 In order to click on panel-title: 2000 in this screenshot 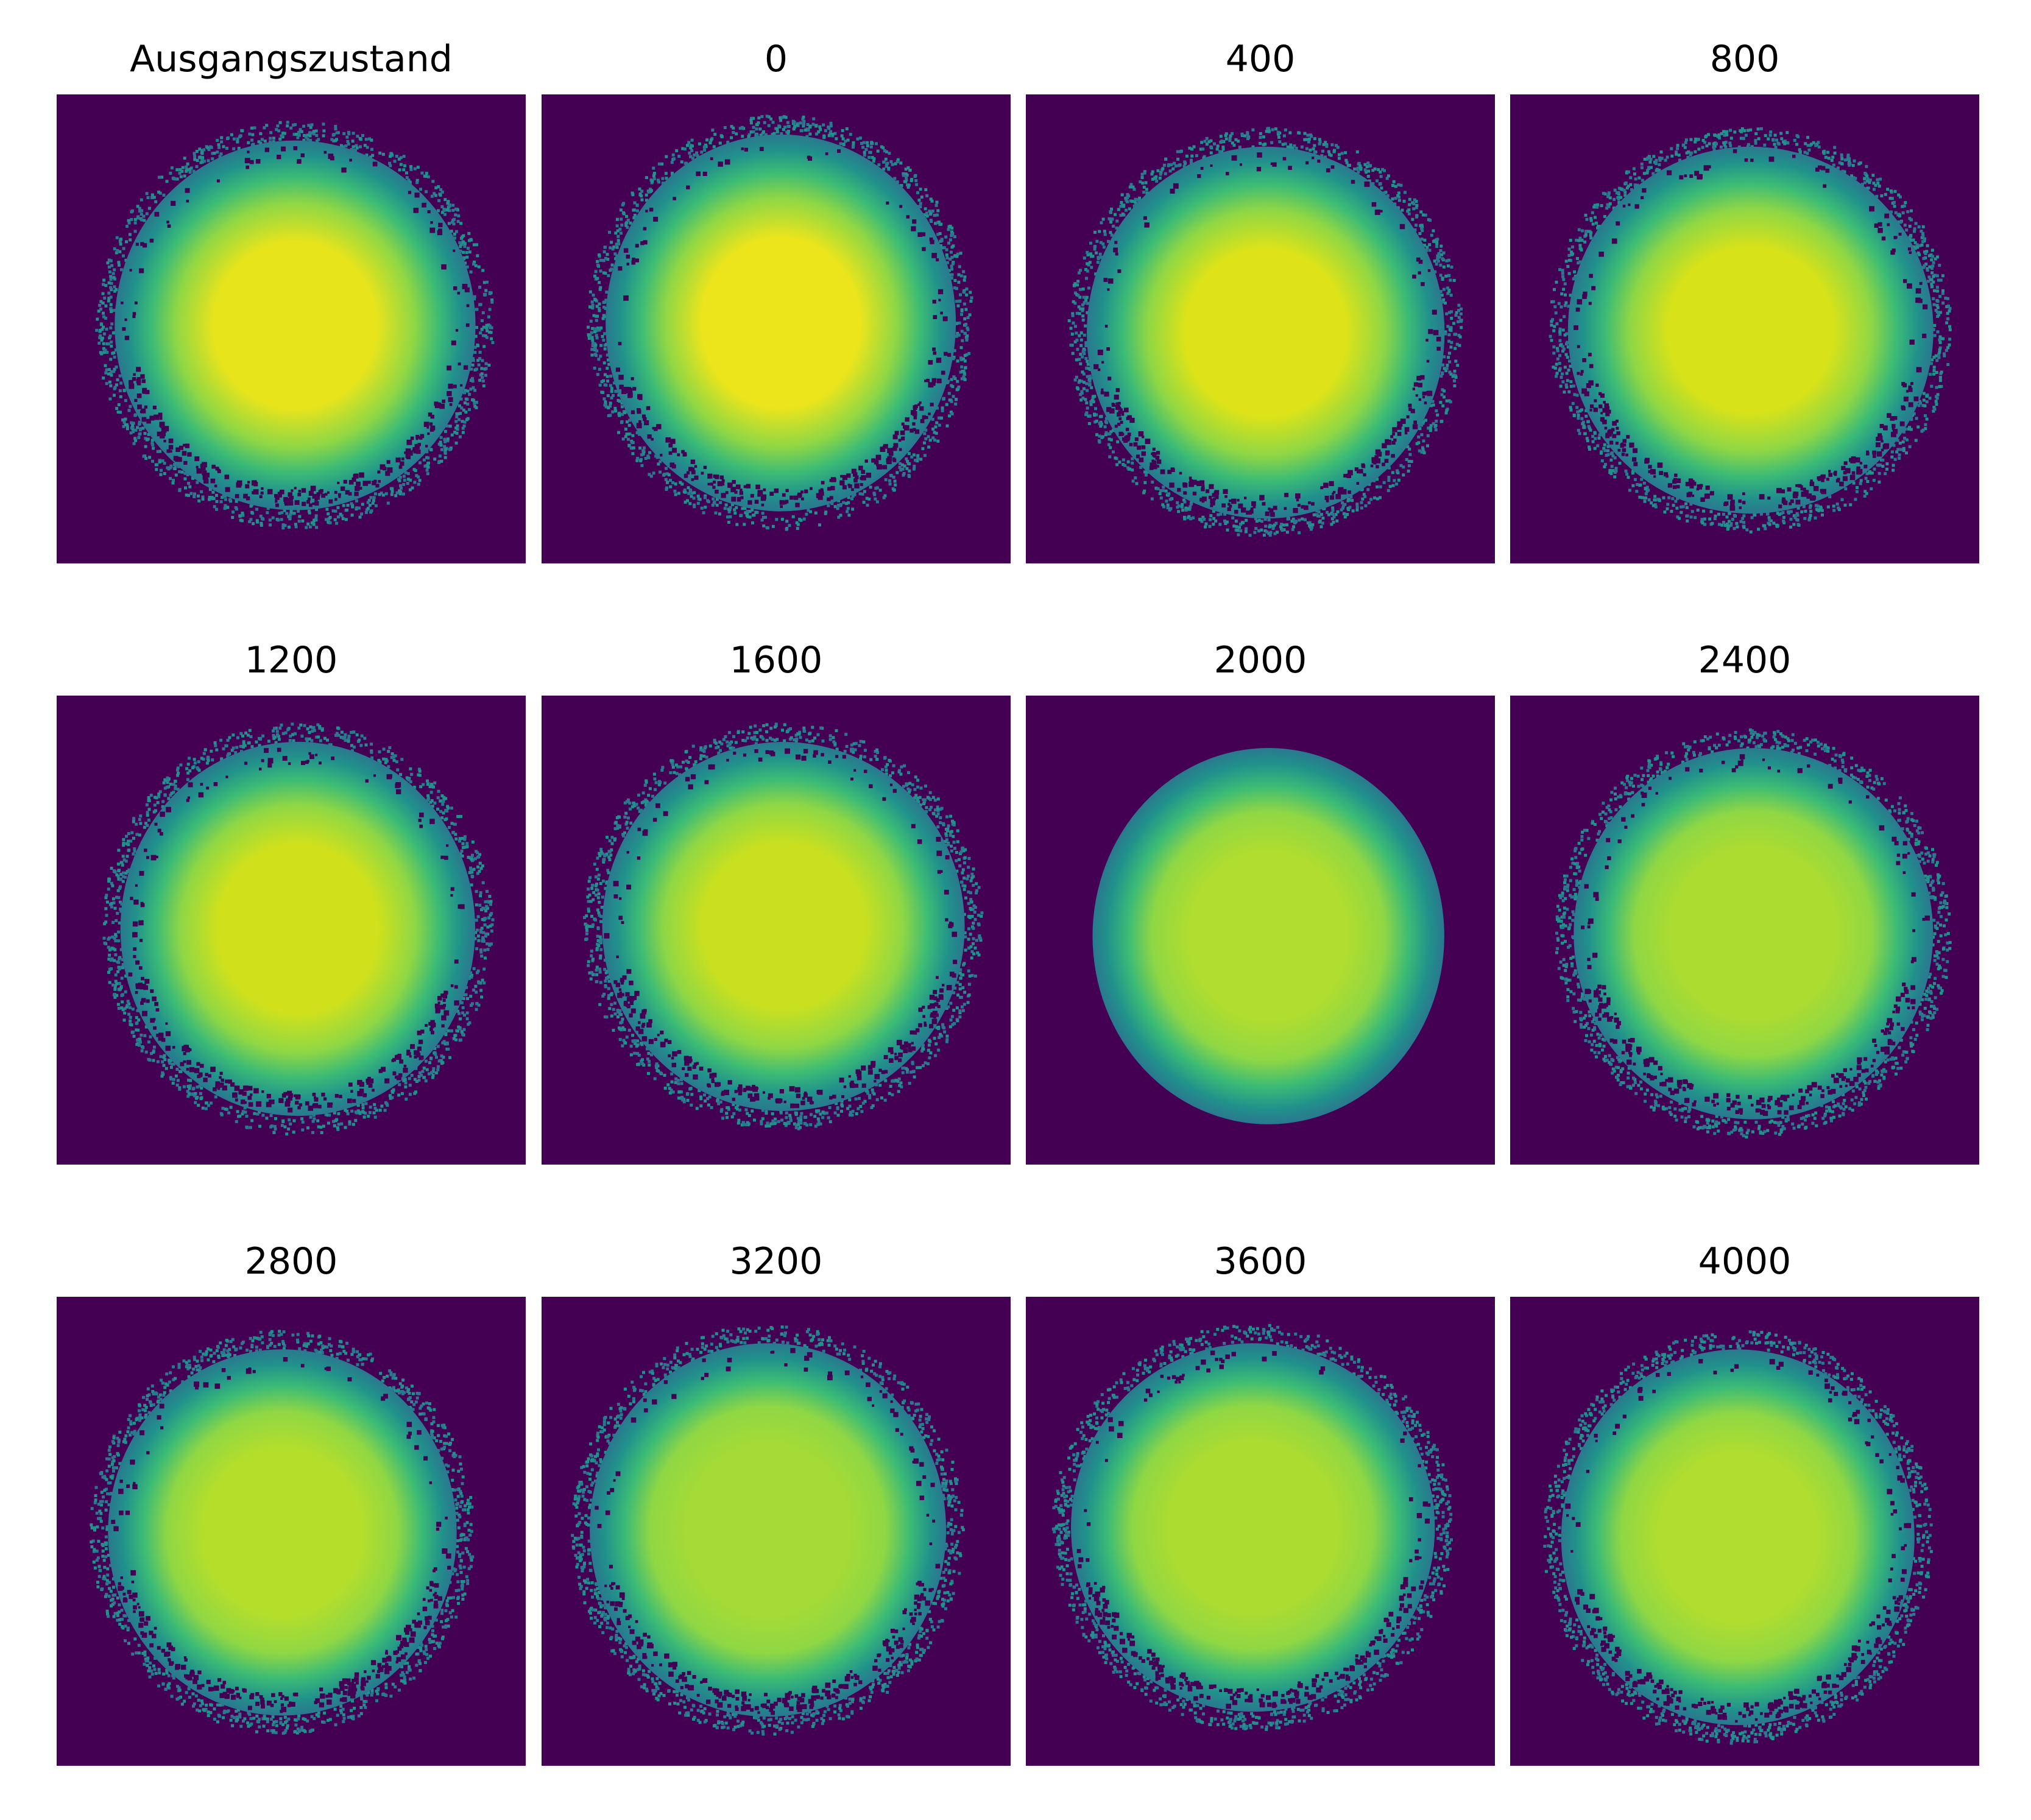, I will do `click(1260, 660)`.